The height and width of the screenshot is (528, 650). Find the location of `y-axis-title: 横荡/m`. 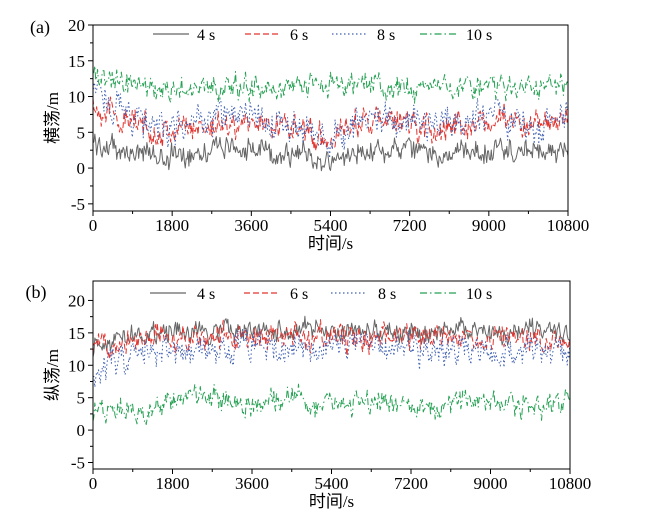

y-axis-title: 横荡/m is located at coordinates (52, 118).